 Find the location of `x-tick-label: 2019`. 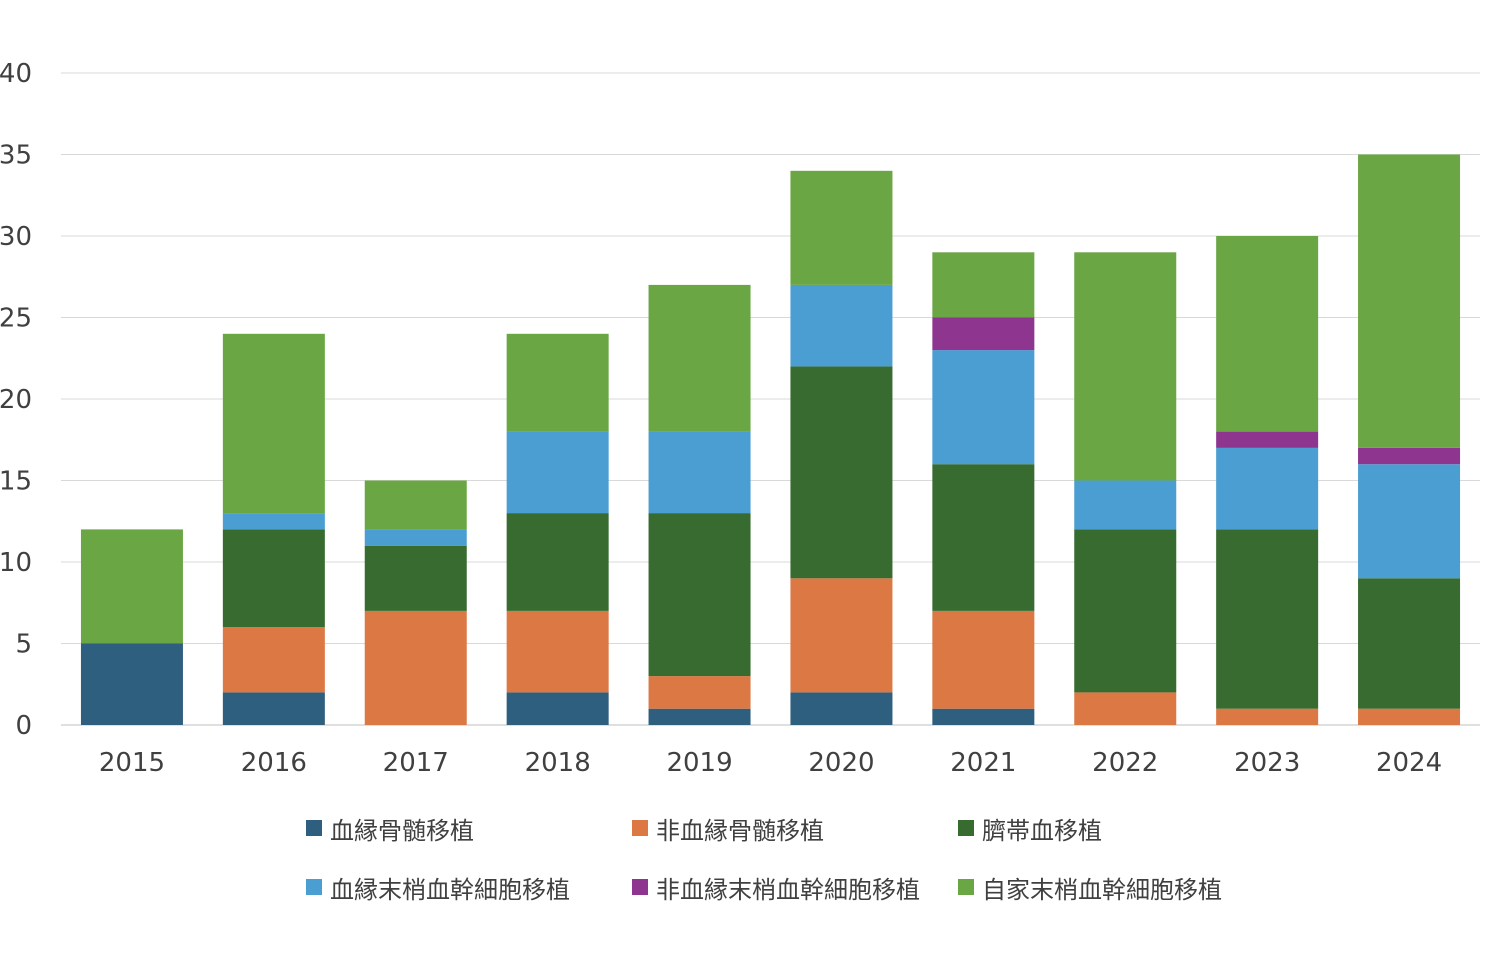

x-tick-label: 2019 is located at coordinates (699, 763).